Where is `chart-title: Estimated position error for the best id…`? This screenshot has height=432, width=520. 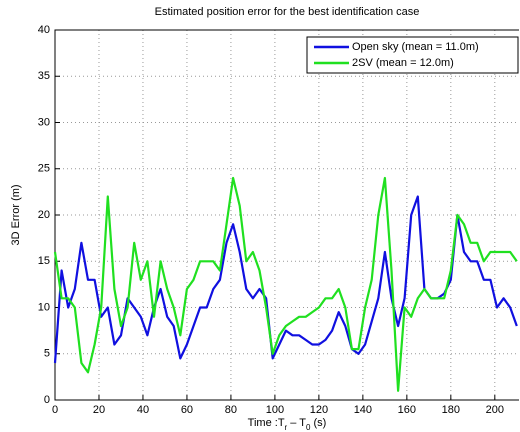
chart-title: Estimated position error for the best id… is located at coordinates (287, 12).